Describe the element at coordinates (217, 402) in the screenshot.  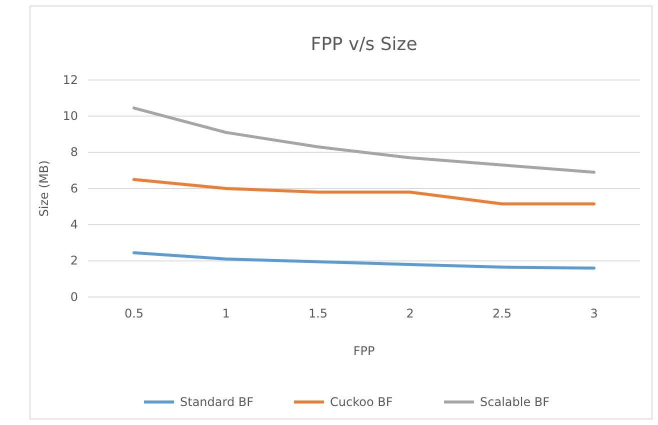
I see `legend-label: Standard BF` at that location.